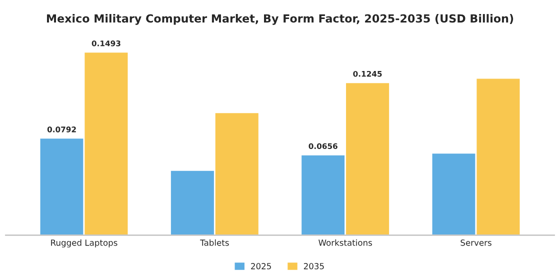  What do you see at coordinates (345, 242) in the screenshot?
I see `x-tick-label: Workstations` at bounding box center [345, 242].